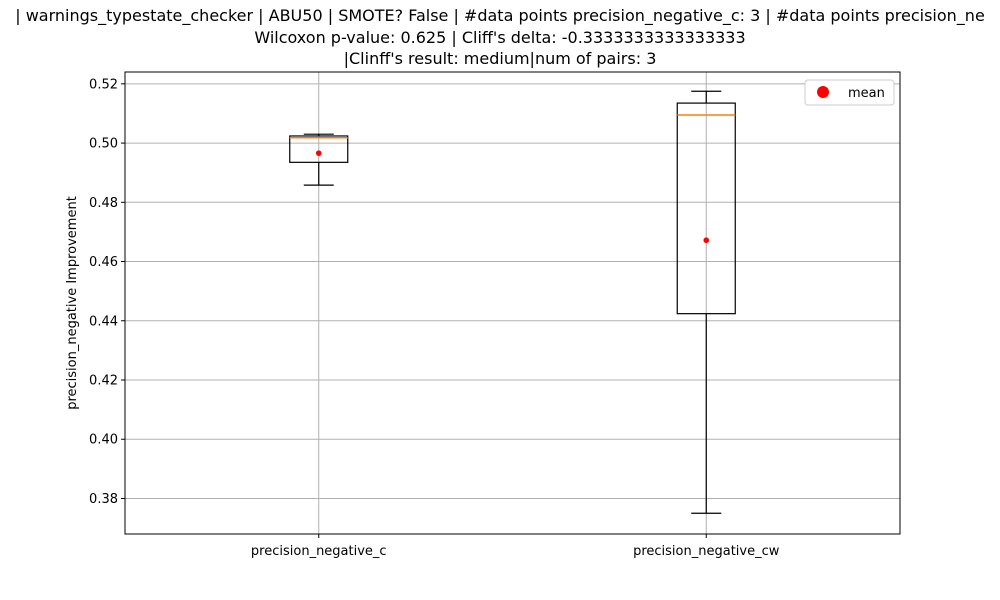 The image size is (1000, 600). I want to click on y-tick-label: 0.50, so click(103, 144).